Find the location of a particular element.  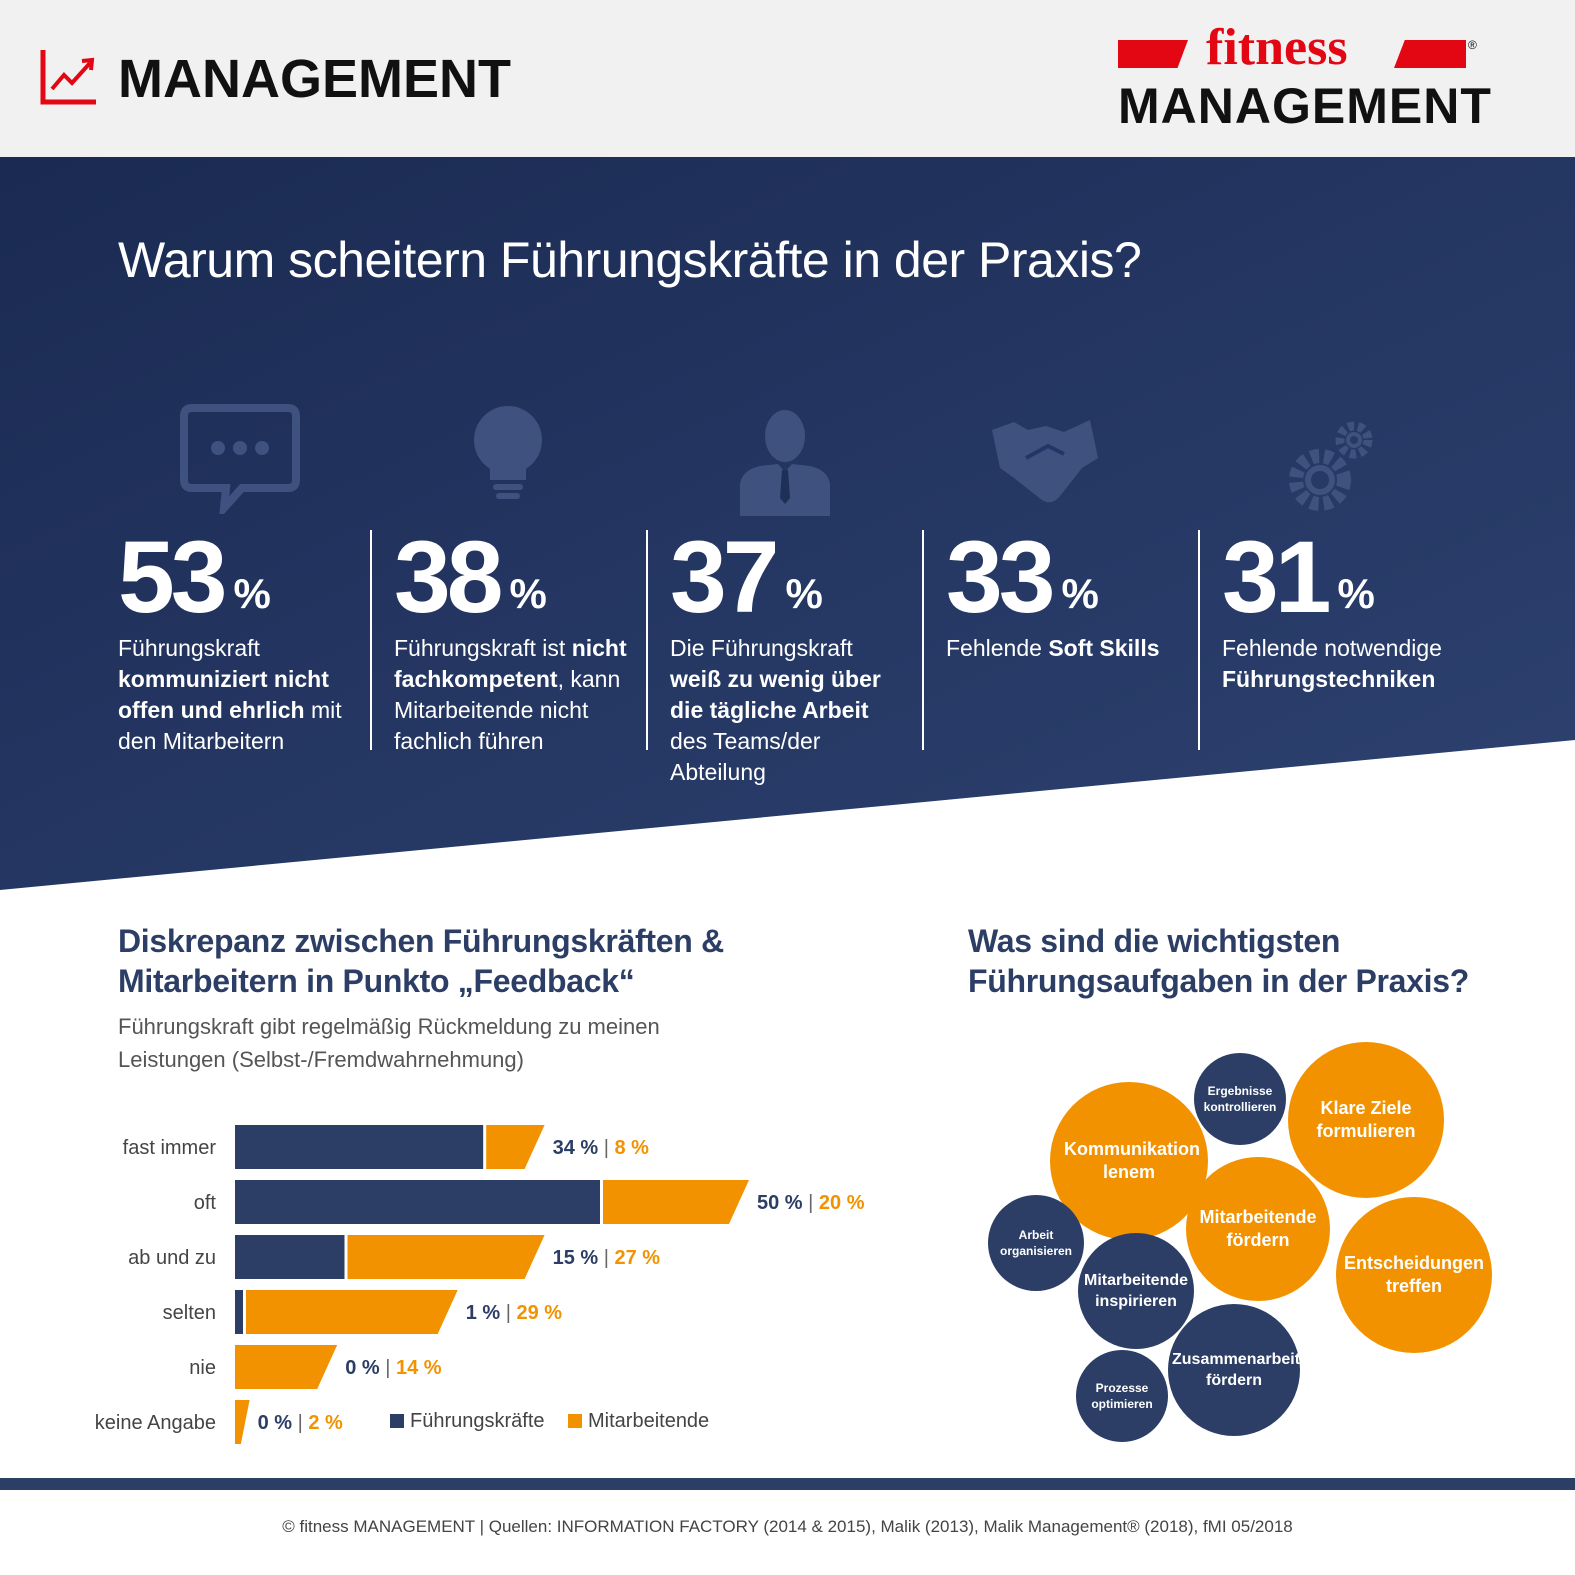

logo-bar-left is located at coordinates (1153, 54).